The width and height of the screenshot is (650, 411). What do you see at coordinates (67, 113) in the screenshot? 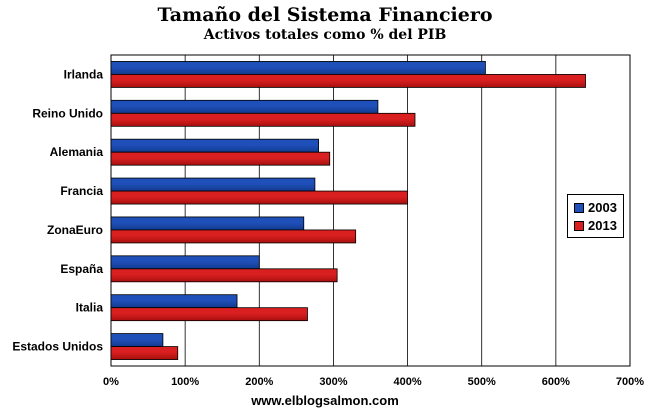
I see `category-label: Reino Unido` at bounding box center [67, 113].